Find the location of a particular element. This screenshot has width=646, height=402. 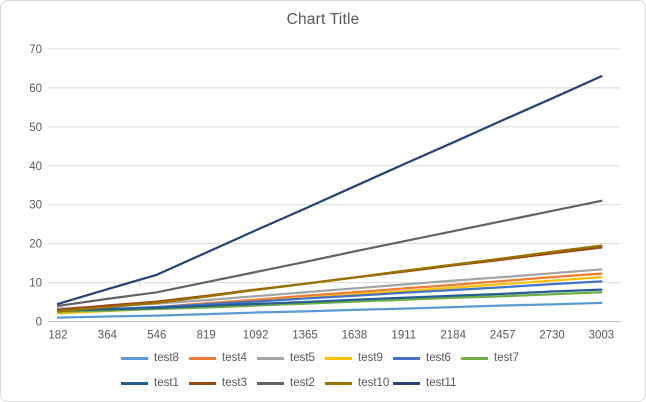

legend-label: test6 is located at coordinates (438, 358).